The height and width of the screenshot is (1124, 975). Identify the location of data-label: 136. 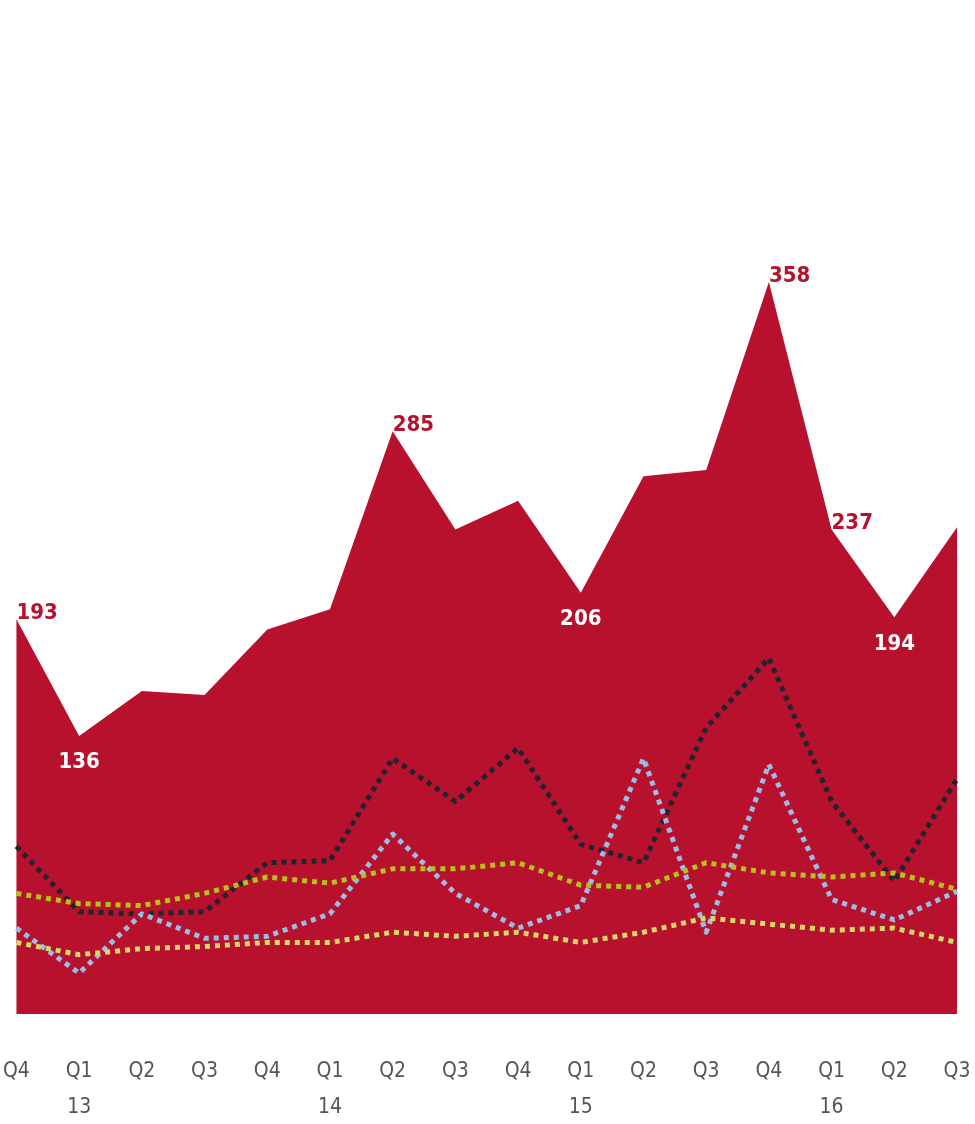
(79, 761).